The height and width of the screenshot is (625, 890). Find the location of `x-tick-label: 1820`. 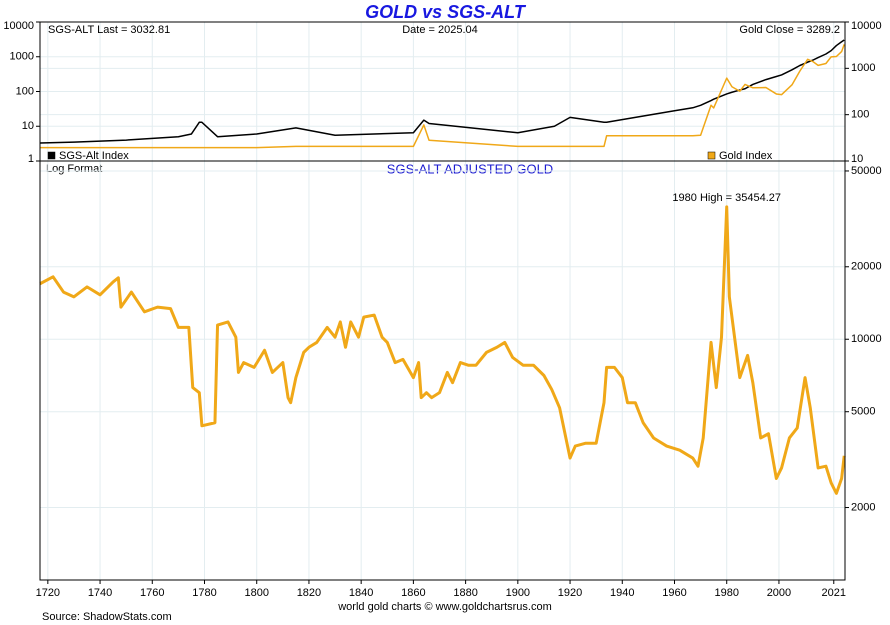

x-tick-label: 1820 is located at coordinates (309, 593).